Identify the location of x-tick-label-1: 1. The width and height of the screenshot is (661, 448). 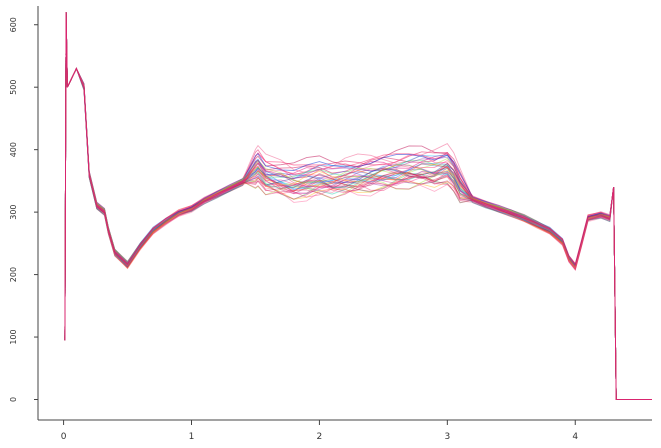
(192, 437).